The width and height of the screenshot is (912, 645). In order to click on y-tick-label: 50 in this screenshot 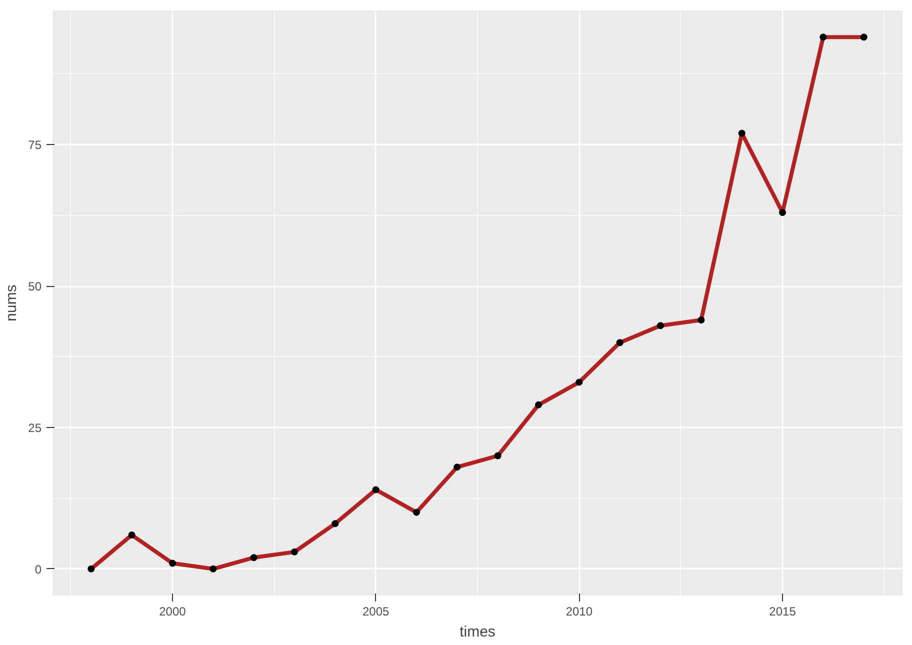, I will do `click(35, 287)`.